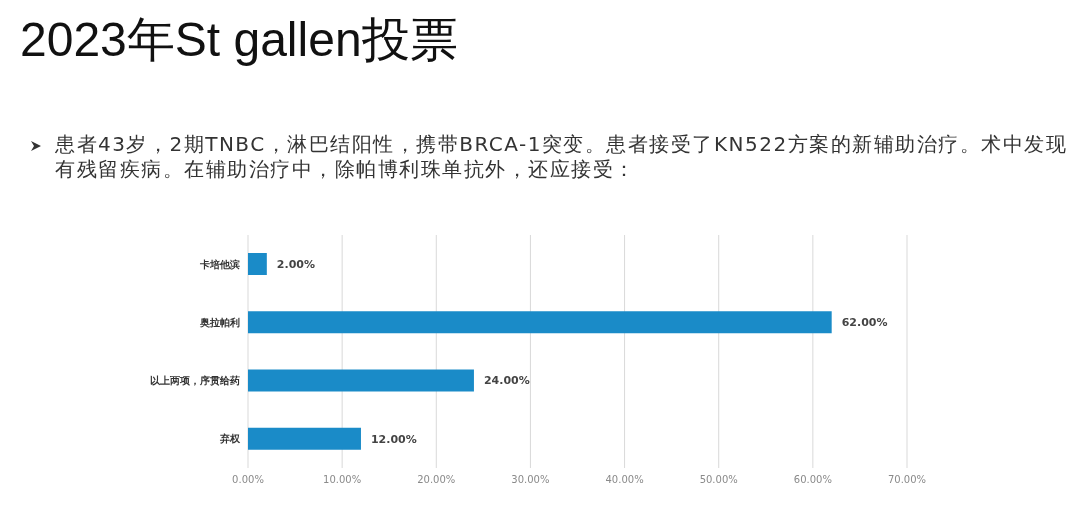  I want to click on data-label: 12.00%, so click(393, 439).